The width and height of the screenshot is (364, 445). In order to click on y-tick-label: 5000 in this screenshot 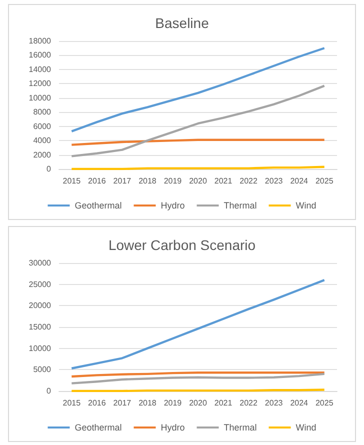, I will do `click(42, 369)`.